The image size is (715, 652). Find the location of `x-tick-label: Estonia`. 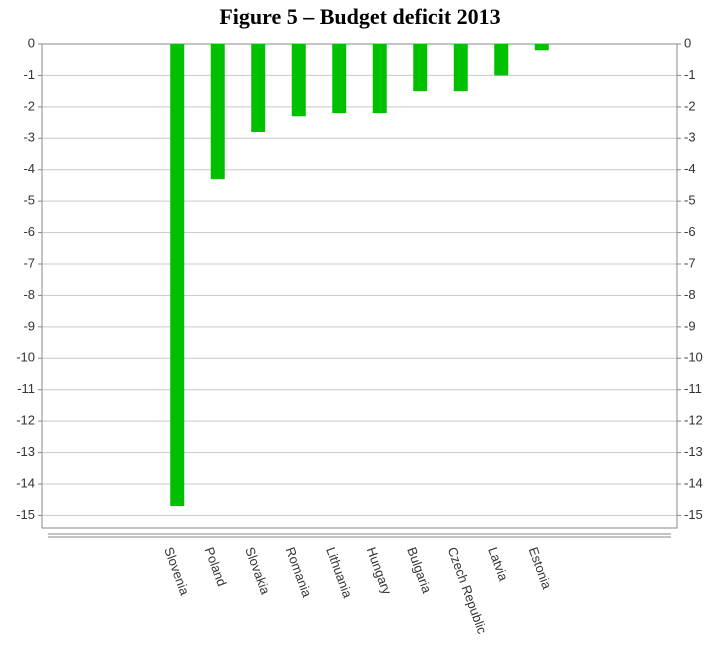

x-tick-label: Estonia is located at coordinates (540, 568).